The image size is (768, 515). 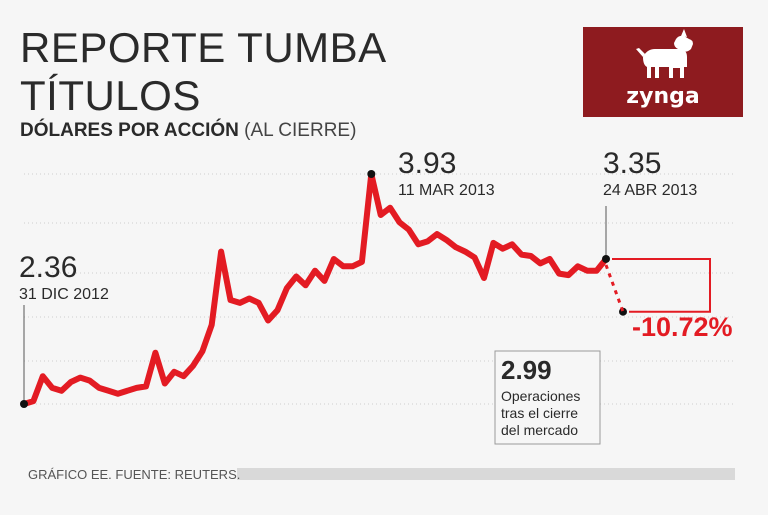 I want to click on zynga-logo: zynga, so click(x=663, y=72).